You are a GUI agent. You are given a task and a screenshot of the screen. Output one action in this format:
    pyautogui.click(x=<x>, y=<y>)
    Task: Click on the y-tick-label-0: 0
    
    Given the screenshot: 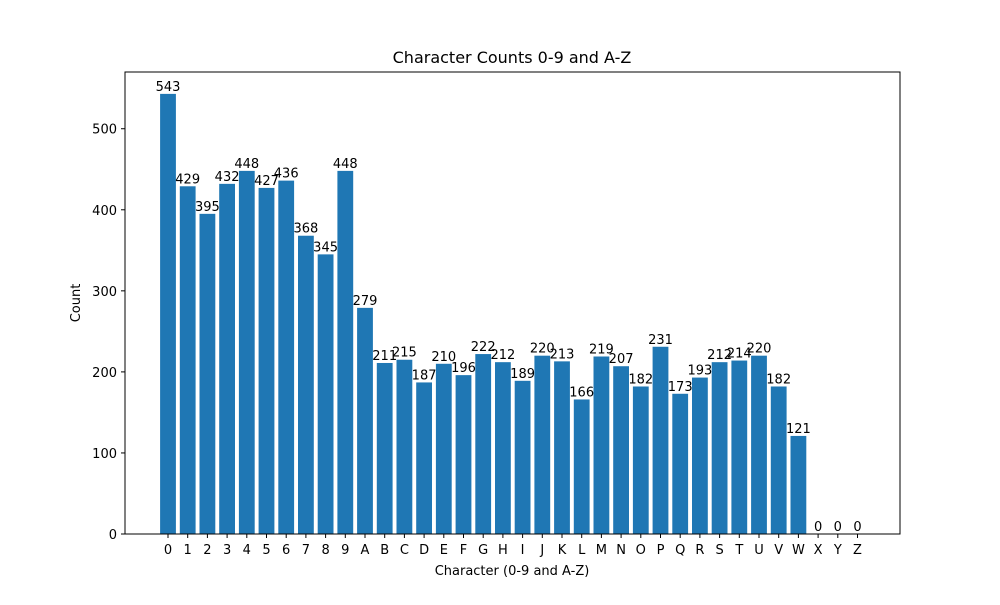 What is the action you would take?
    pyautogui.click(x=113, y=535)
    